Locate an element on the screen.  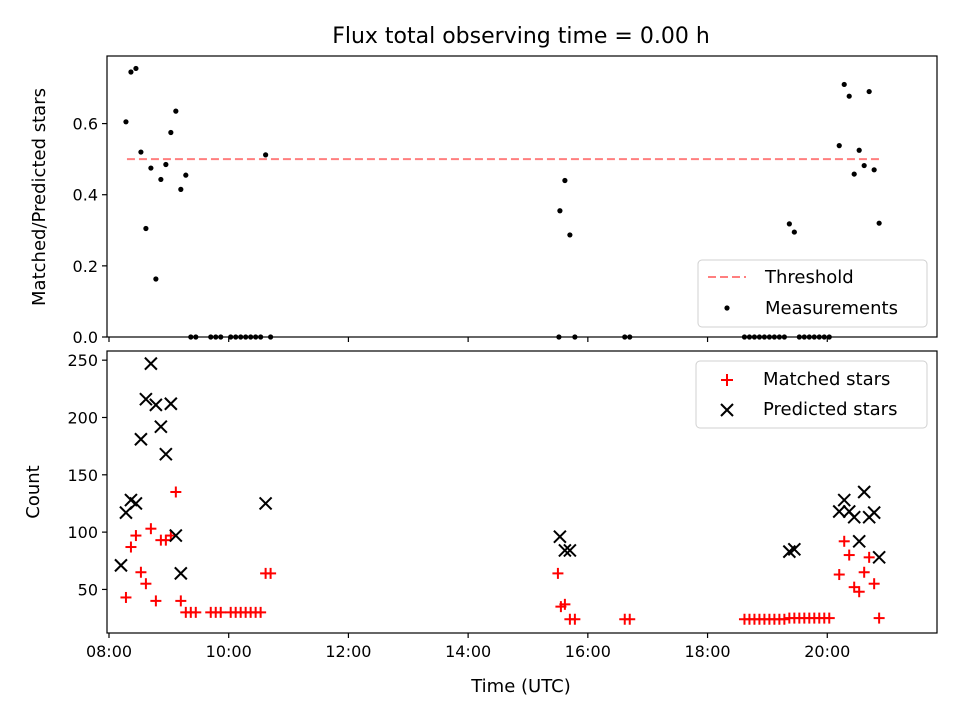
x-tick-label: 18:00 is located at coordinates (707, 651).